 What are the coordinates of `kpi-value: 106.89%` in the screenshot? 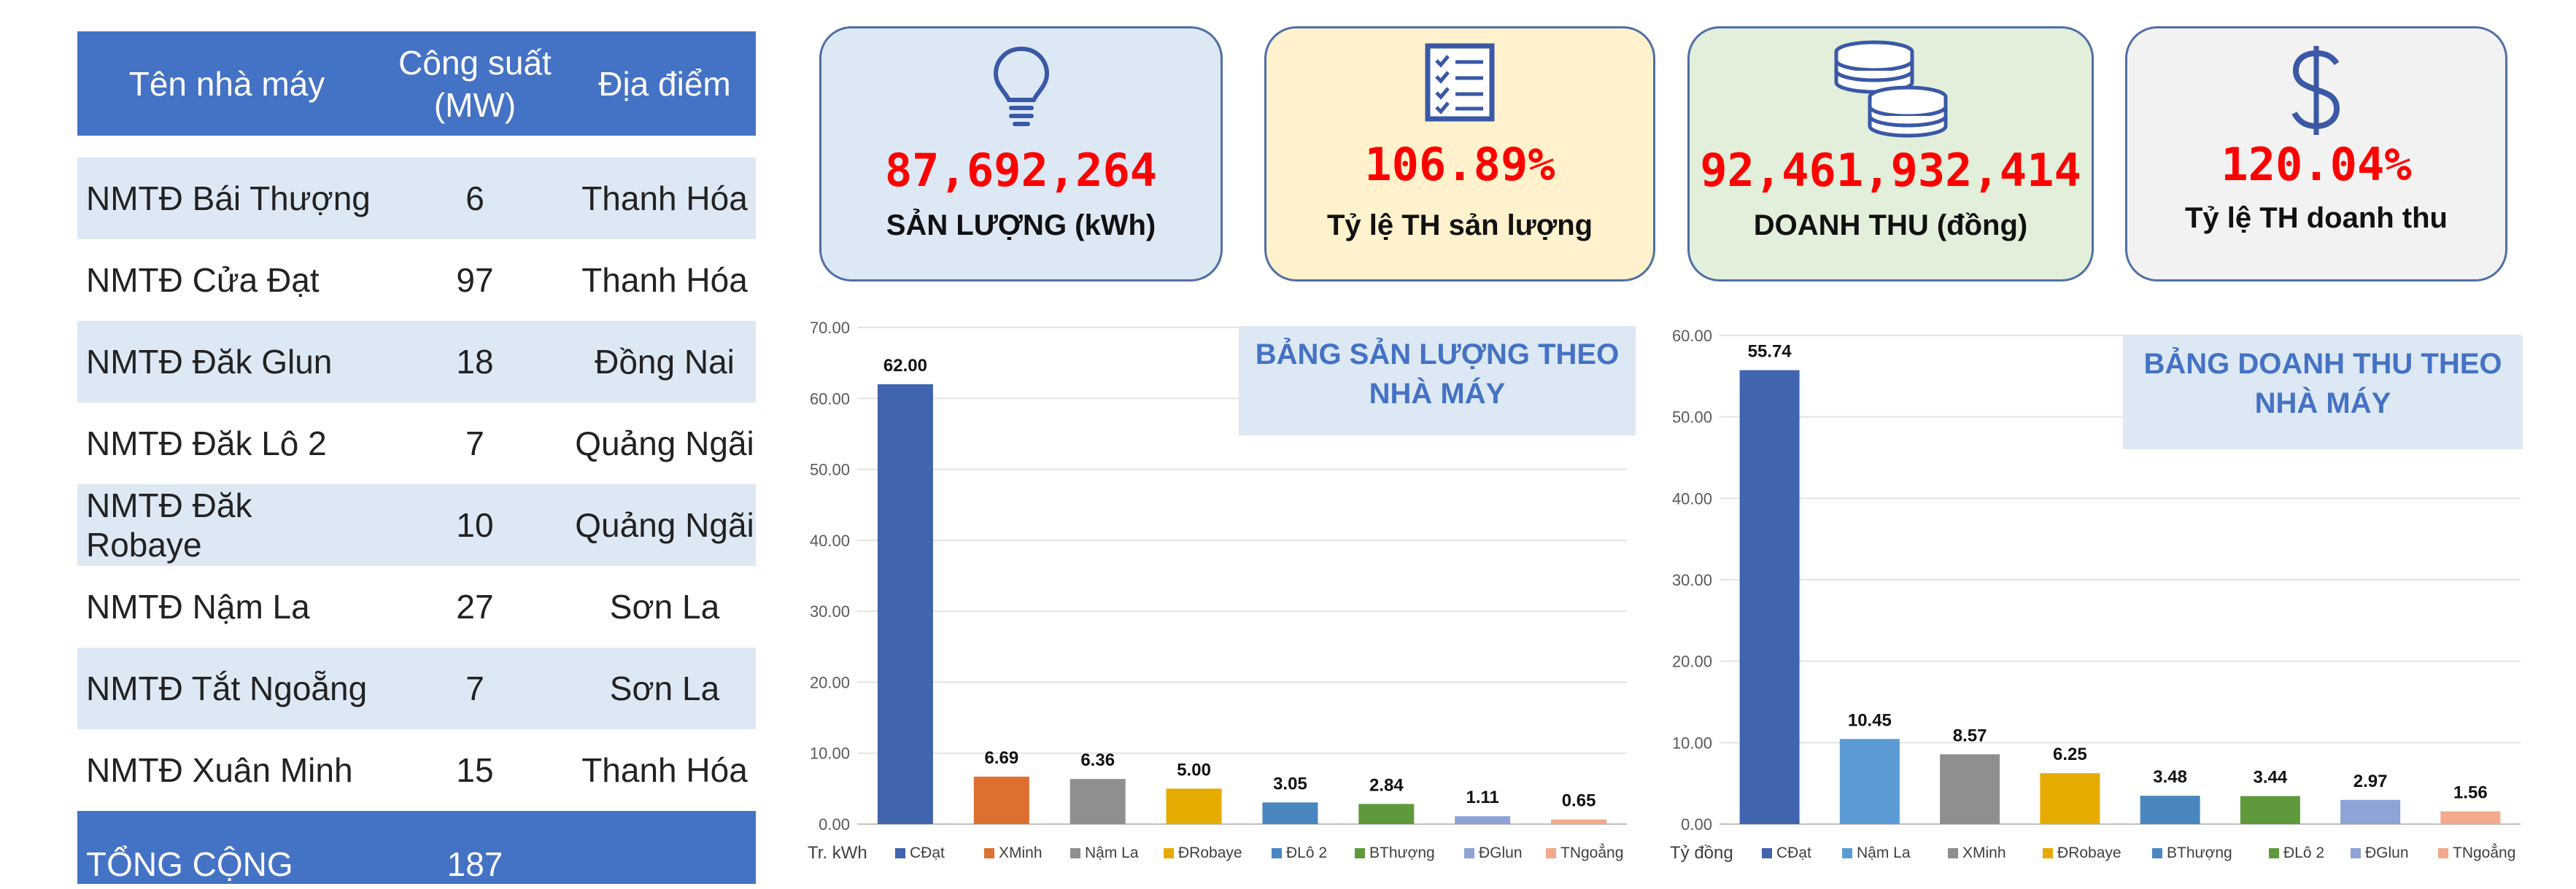 It's located at (1459, 164).